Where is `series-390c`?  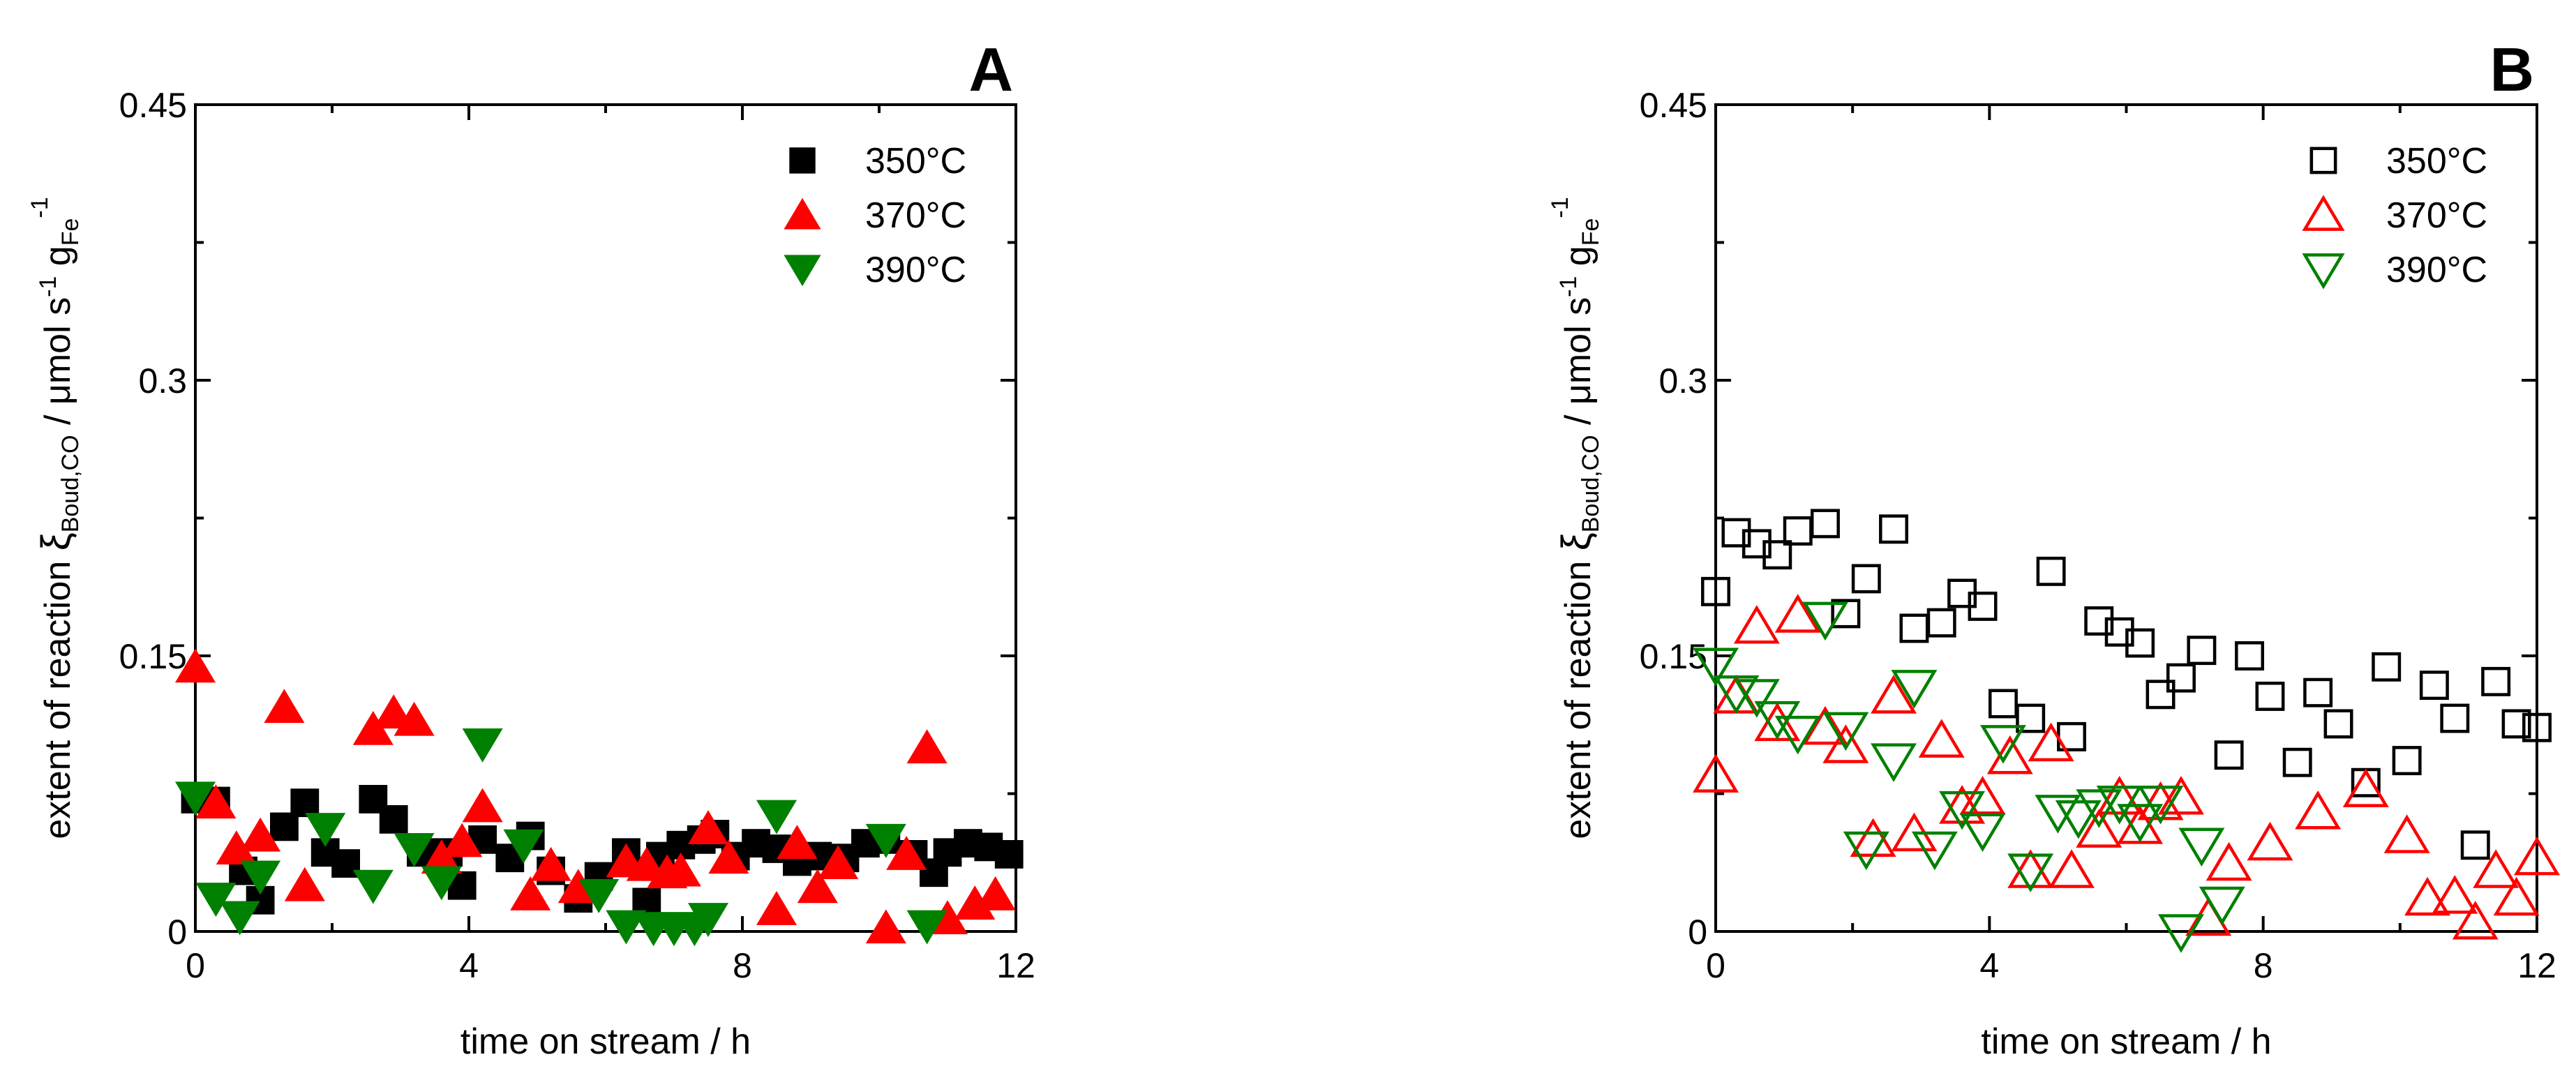
series-390c is located at coordinates (1969, 777).